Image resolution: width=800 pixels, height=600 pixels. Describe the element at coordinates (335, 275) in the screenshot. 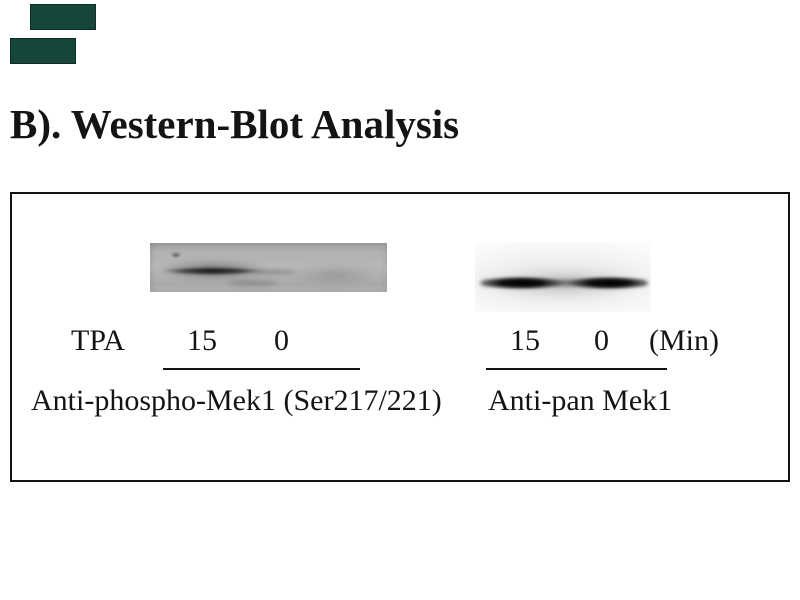

I see `band-0min-lane-faint` at that location.